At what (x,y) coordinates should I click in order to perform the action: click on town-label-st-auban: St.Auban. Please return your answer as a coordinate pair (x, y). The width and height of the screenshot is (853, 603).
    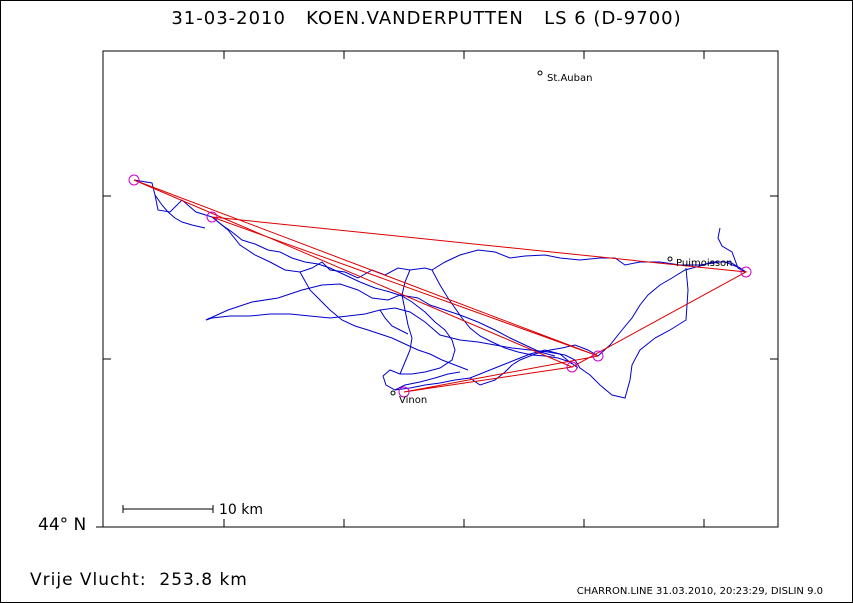
    Looking at the image, I should click on (569, 78).